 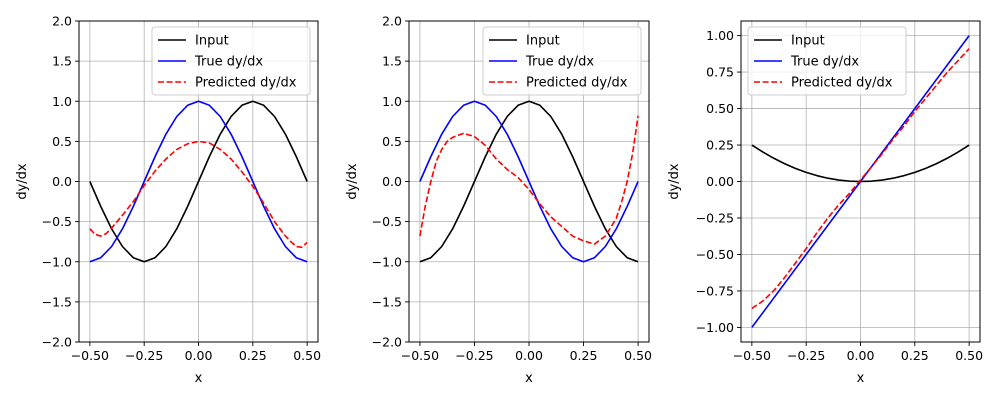 What do you see at coordinates (715, 327) in the screenshot?
I see `y-tick-label: −1.00` at bounding box center [715, 327].